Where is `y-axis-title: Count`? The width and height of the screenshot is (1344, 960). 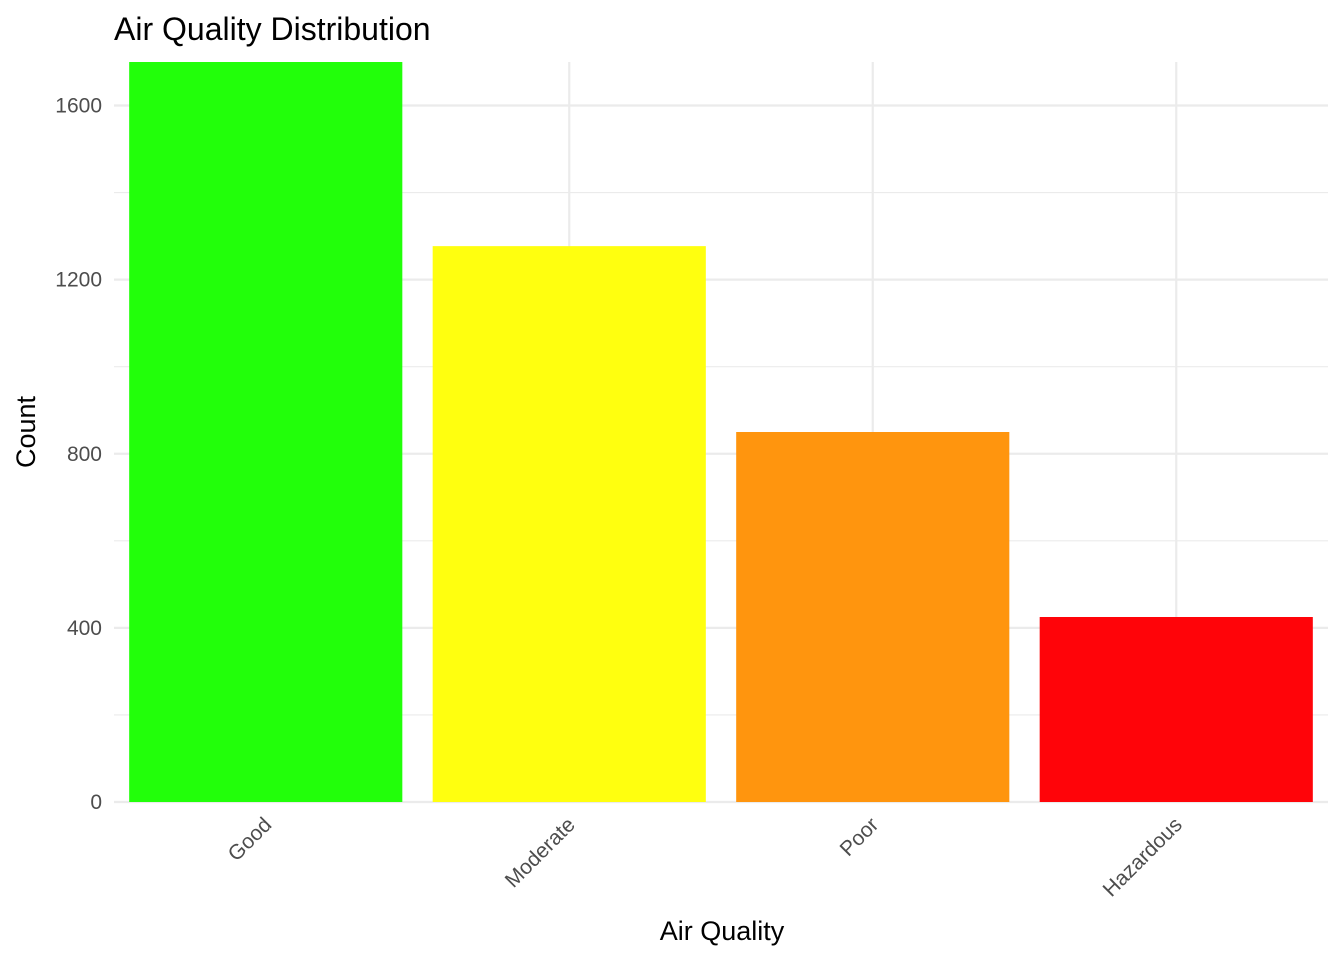 y-axis-title: Count is located at coordinates (26, 431).